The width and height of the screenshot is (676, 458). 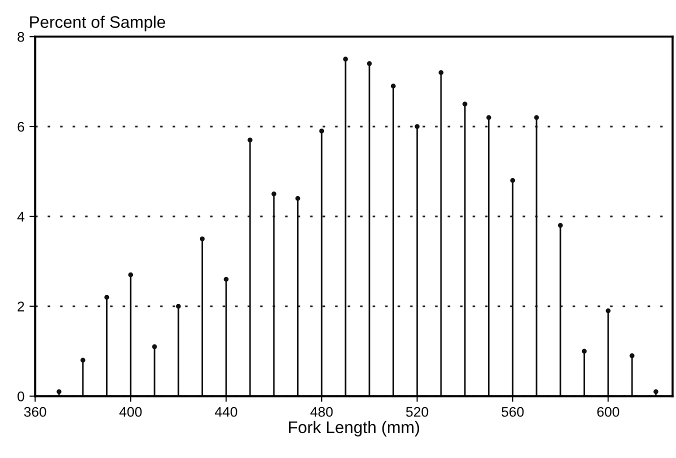 I want to click on x-tick-label: 400, so click(x=130, y=411).